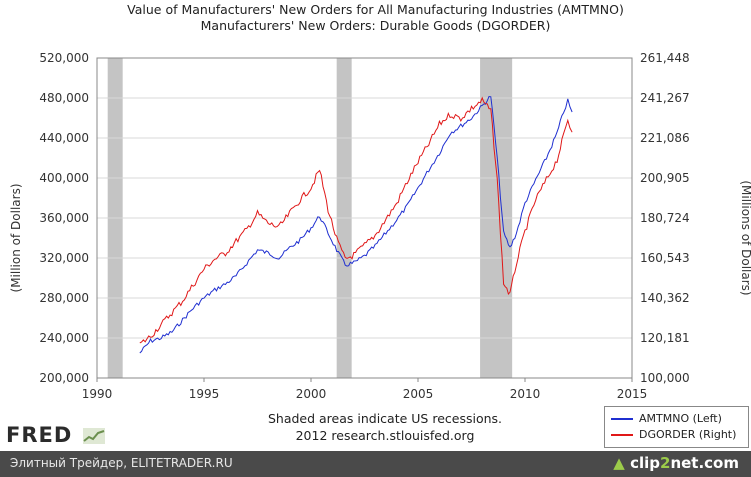  I want to click on y-left-tick-label: 400,000, so click(64, 178).